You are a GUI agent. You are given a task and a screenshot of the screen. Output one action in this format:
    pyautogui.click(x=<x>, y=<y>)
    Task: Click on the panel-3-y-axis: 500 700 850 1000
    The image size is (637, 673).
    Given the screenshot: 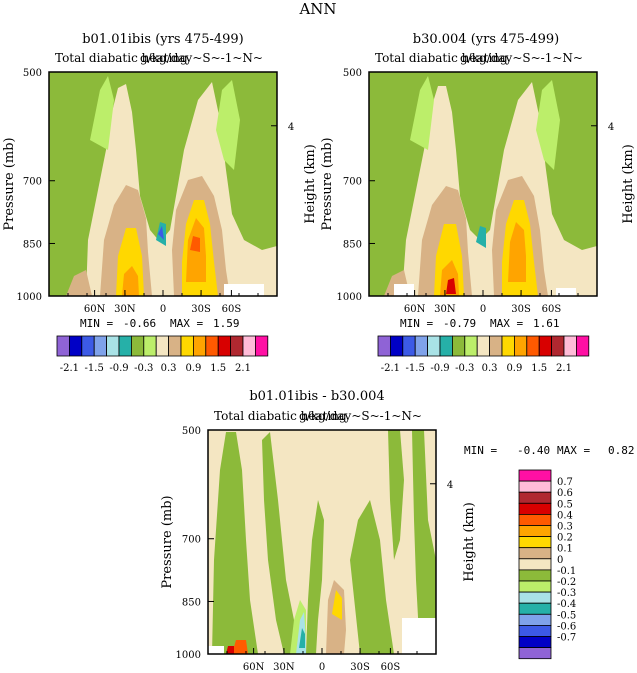 What is the action you would take?
    pyautogui.click(x=195, y=543)
    